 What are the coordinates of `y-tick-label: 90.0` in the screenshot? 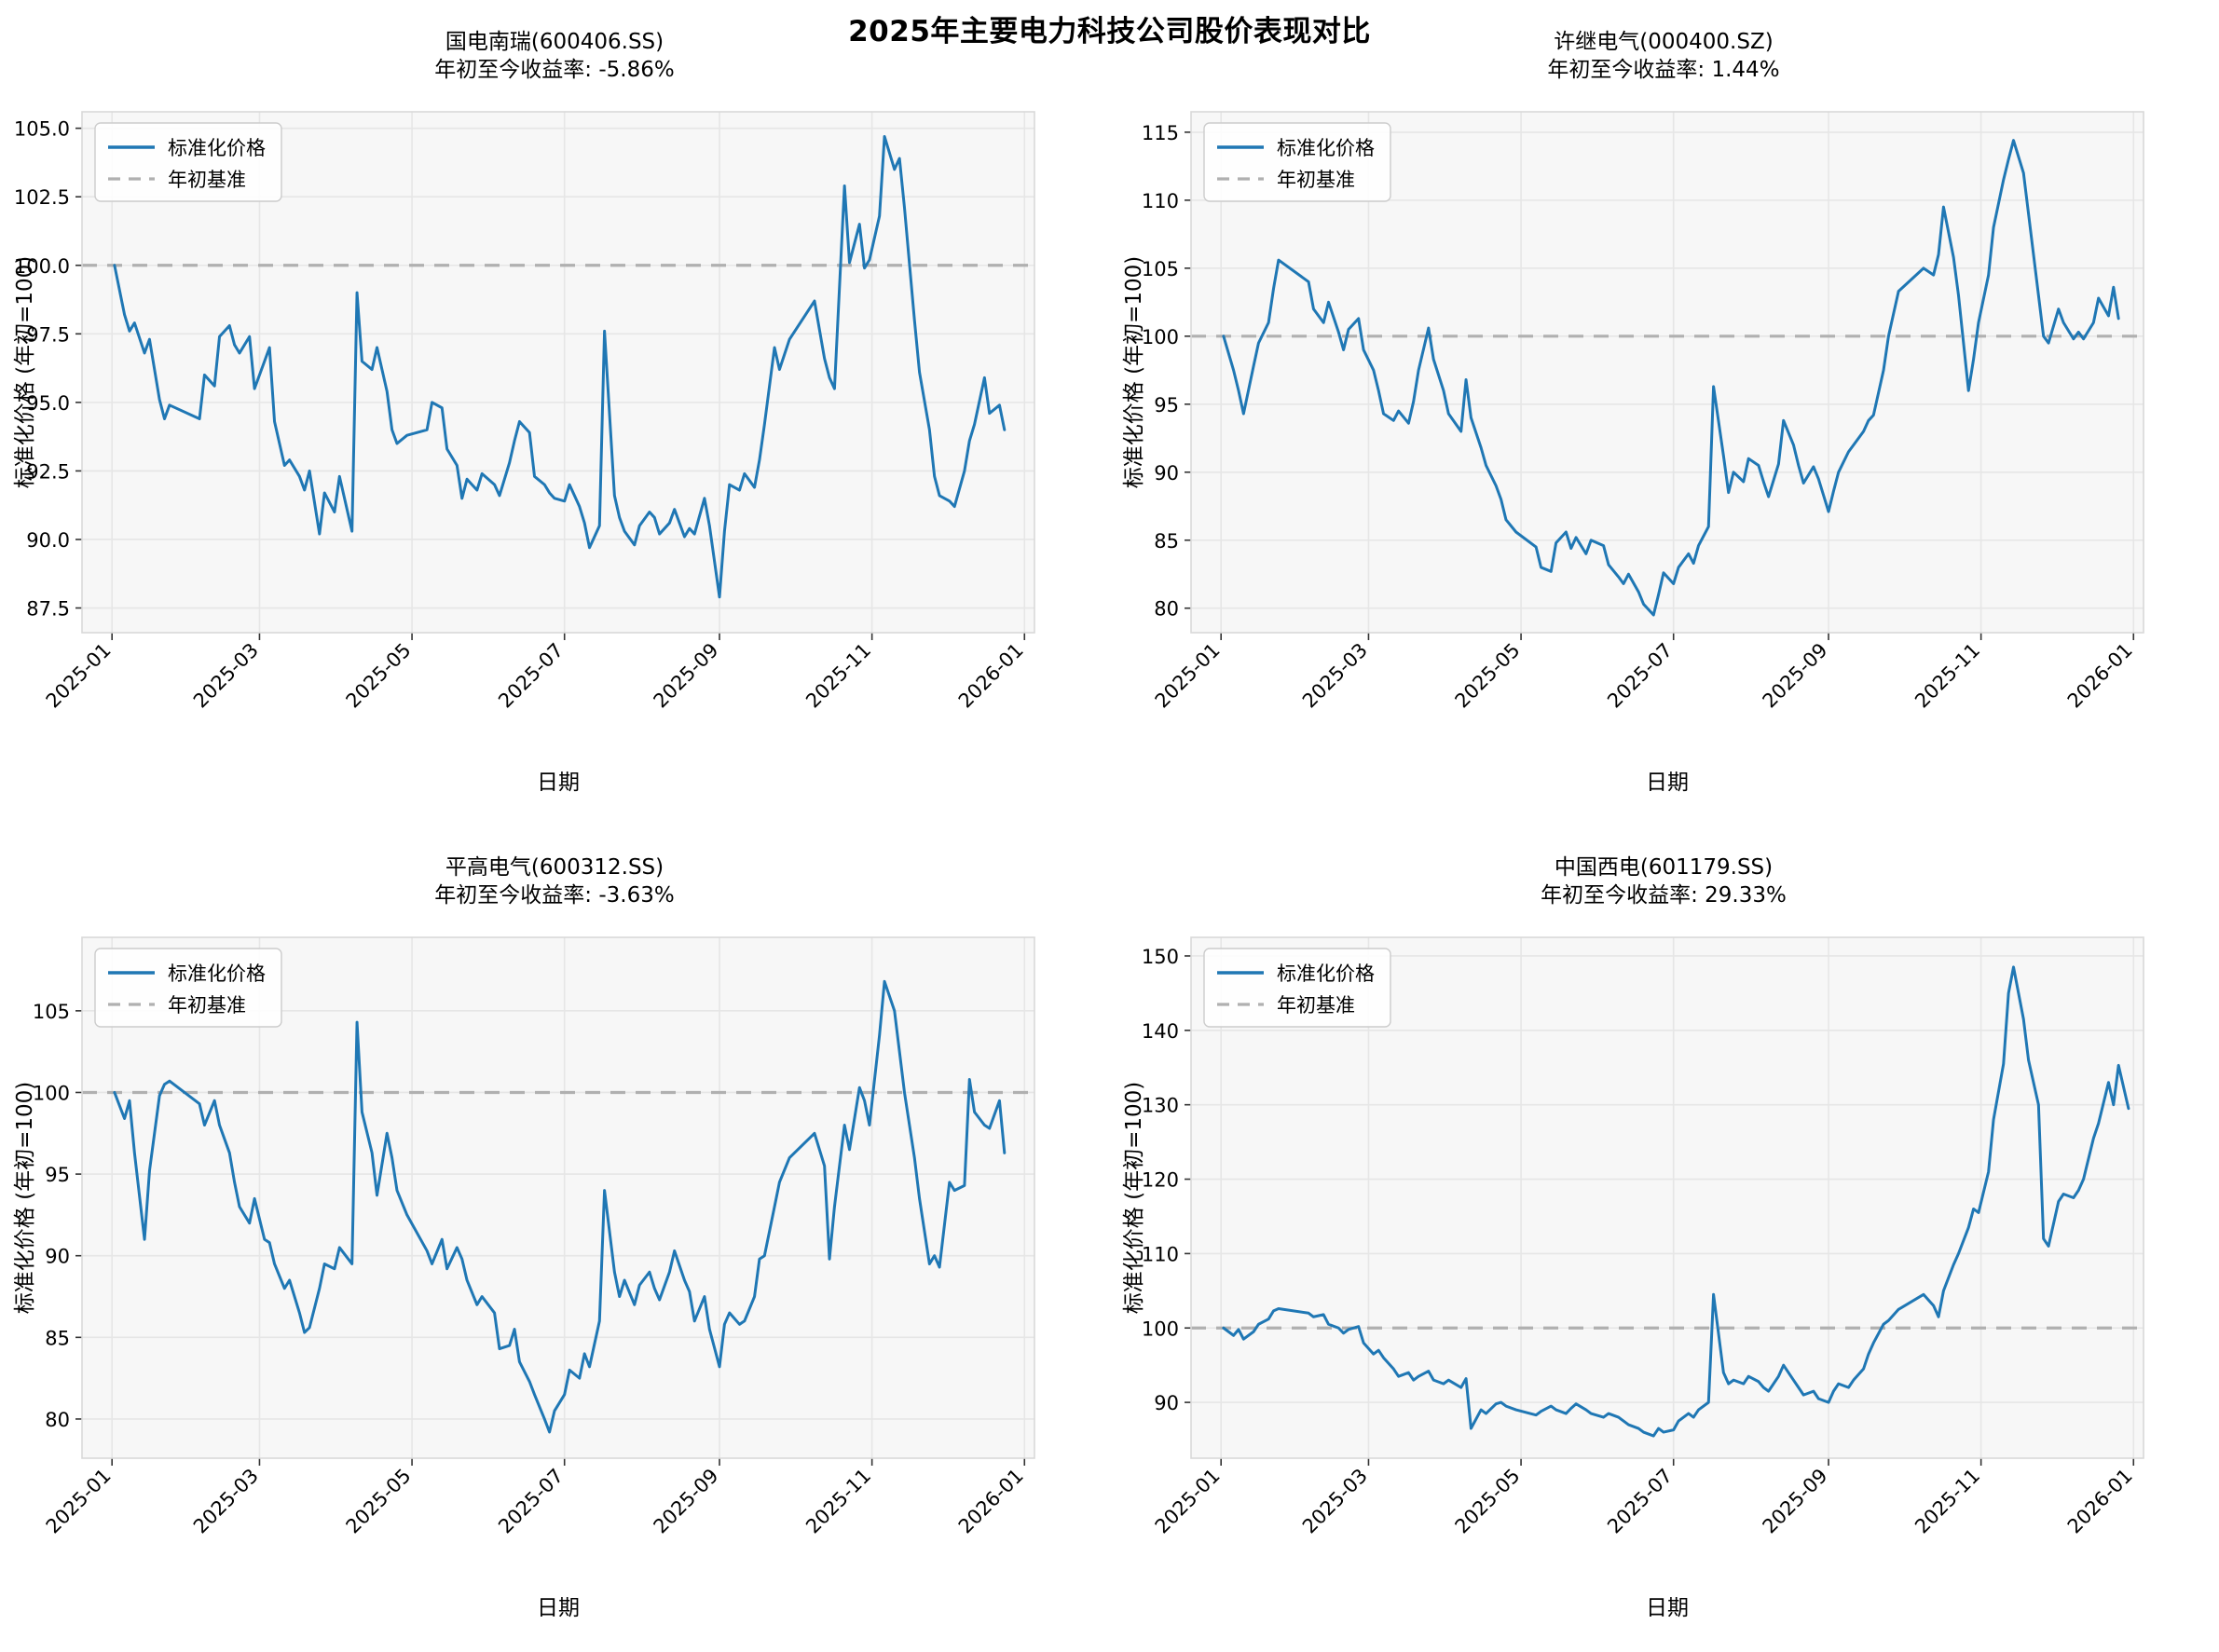 It's located at (48, 540).